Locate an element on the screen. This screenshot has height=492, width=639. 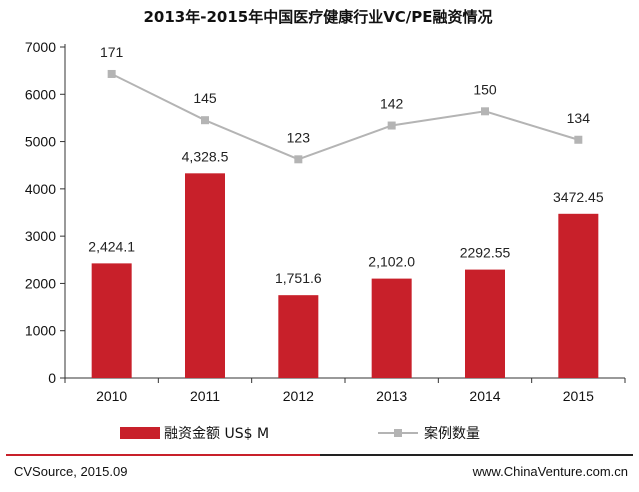
bar-value-label: 2,424.1 is located at coordinates (111, 246).